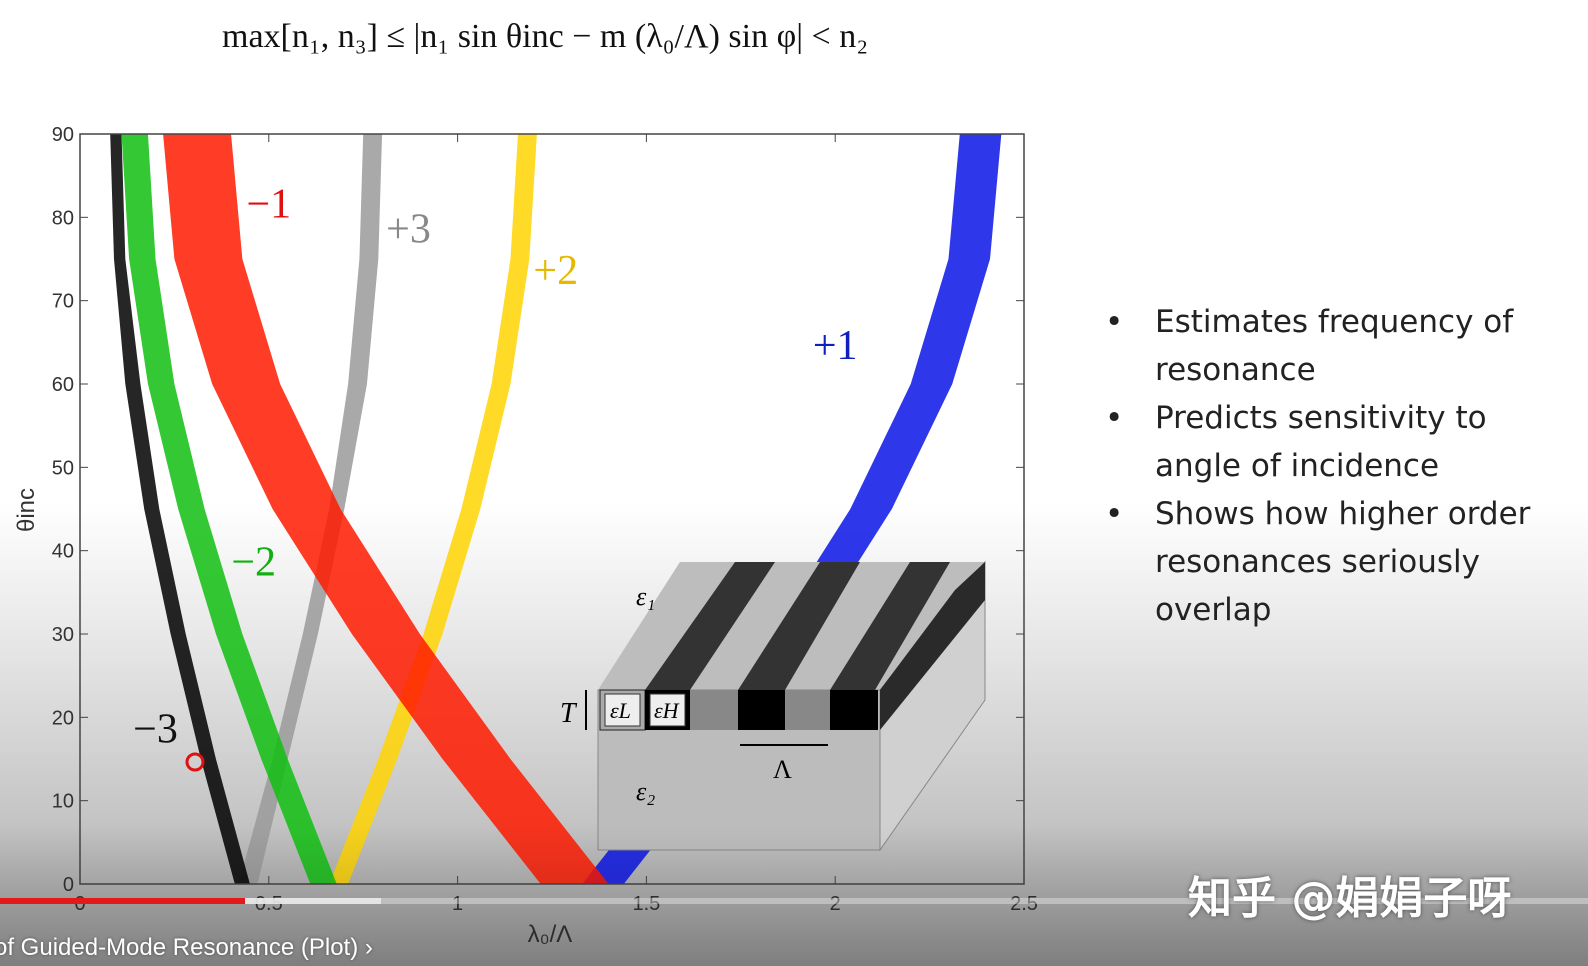  What do you see at coordinates (408, 229) in the screenshot?
I see `order-label: +3` at bounding box center [408, 229].